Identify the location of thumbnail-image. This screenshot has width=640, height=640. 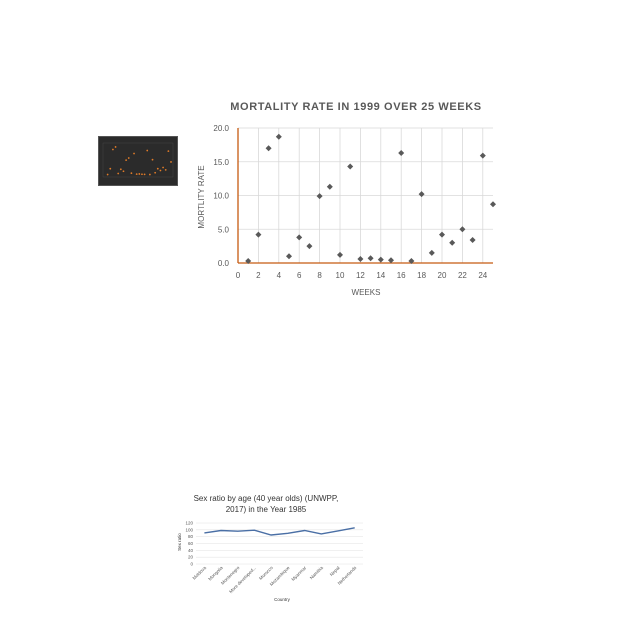
(138, 160).